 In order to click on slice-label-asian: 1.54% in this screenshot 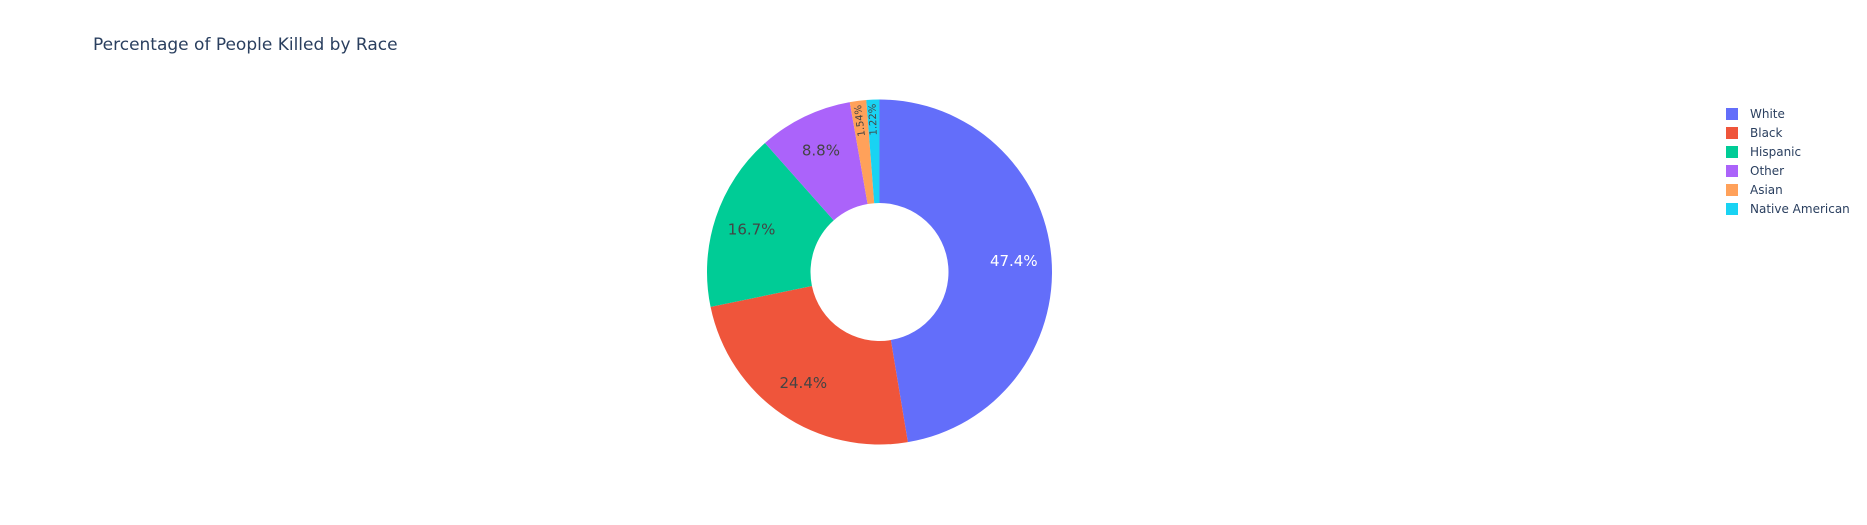, I will do `click(860, 120)`.